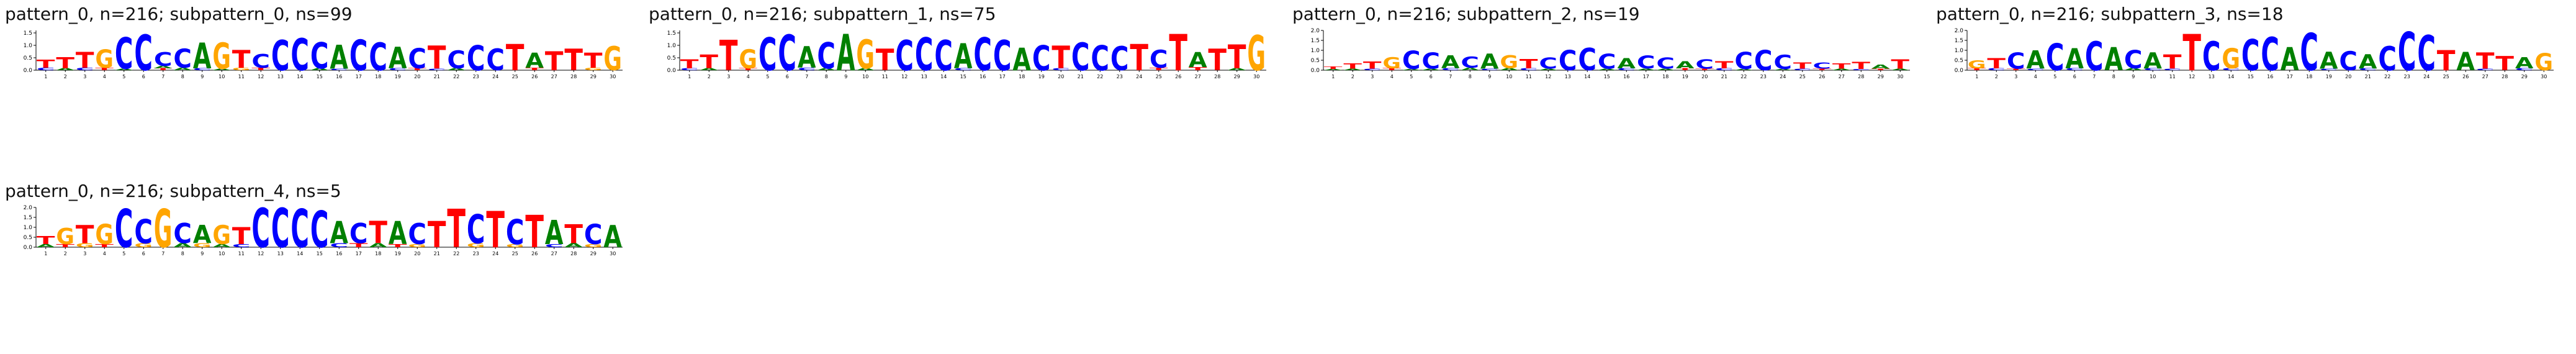 The height and width of the screenshot is (354, 2576). What do you see at coordinates (1783, 76) in the screenshot?
I see `x-tick-label: 24` at bounding box center [1783, 76].